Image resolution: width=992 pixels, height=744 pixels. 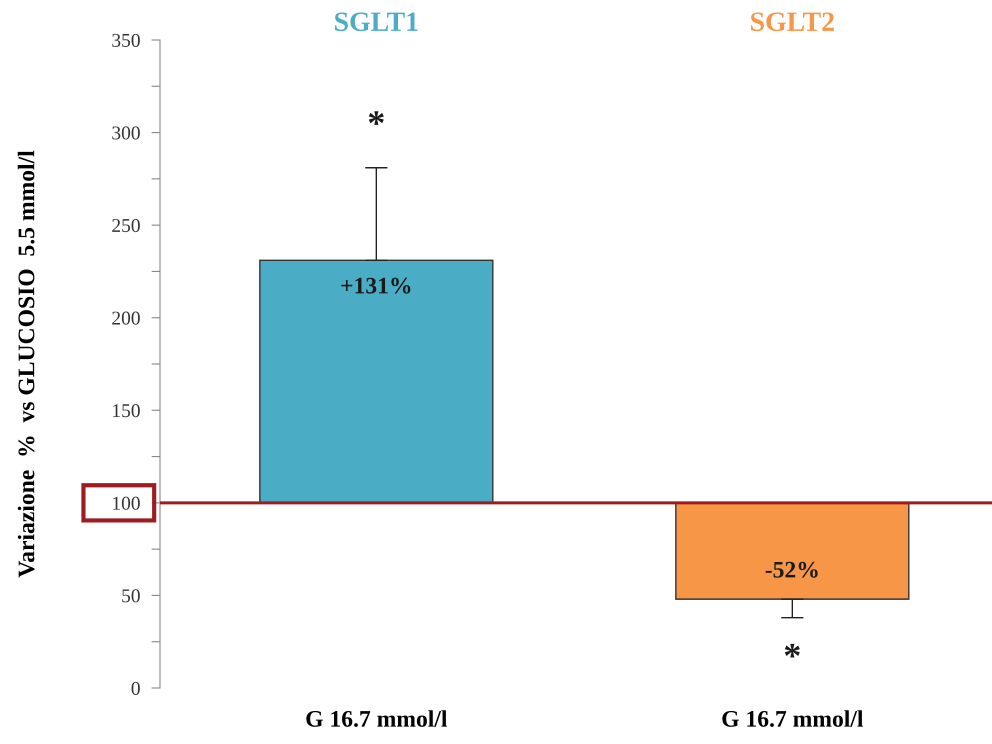 What do you see at coordinates (126, 411) in the screenshot?
I see `y-tick-label: 150` at bounding box center [126, 411].